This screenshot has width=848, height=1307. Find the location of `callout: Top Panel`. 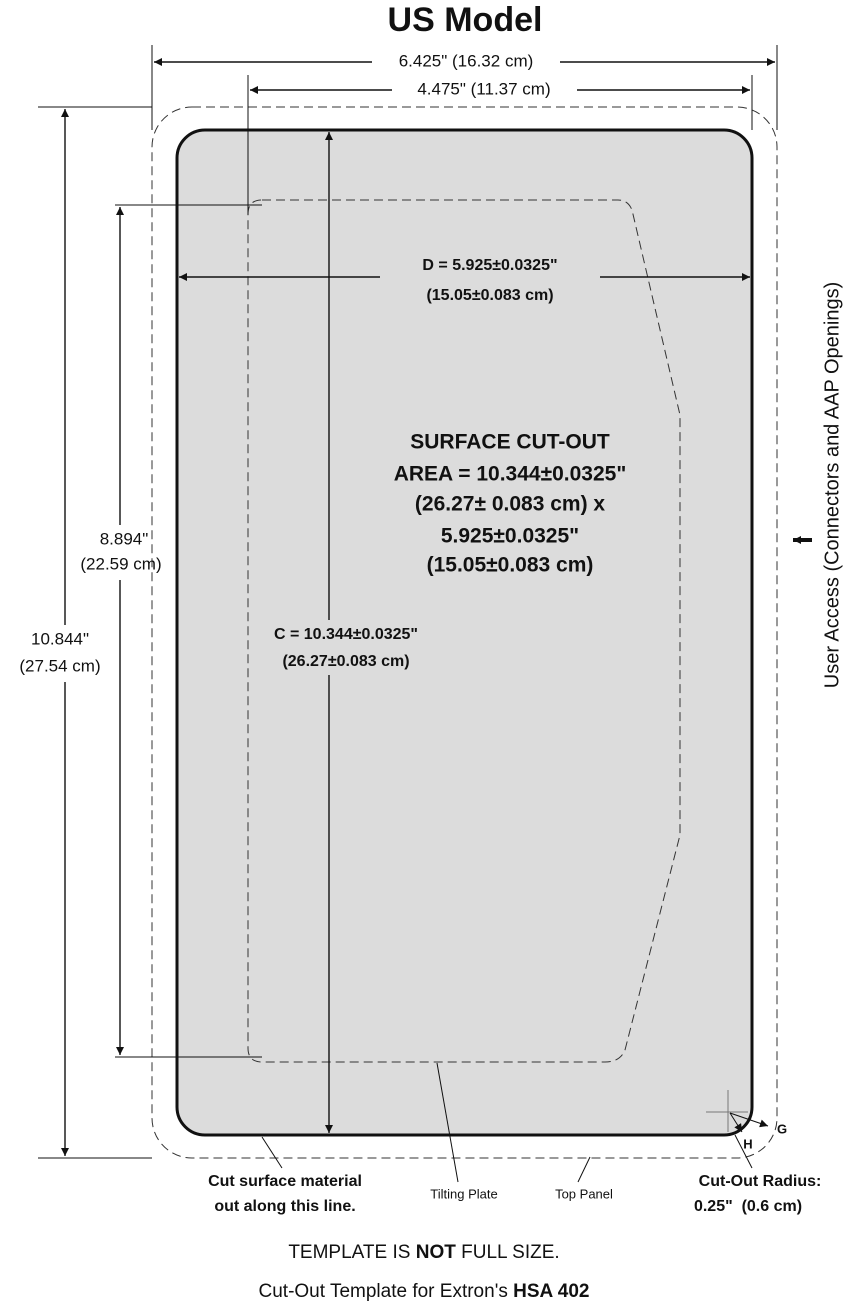

callout: Top Panel is located at coordinates (584, 1193).